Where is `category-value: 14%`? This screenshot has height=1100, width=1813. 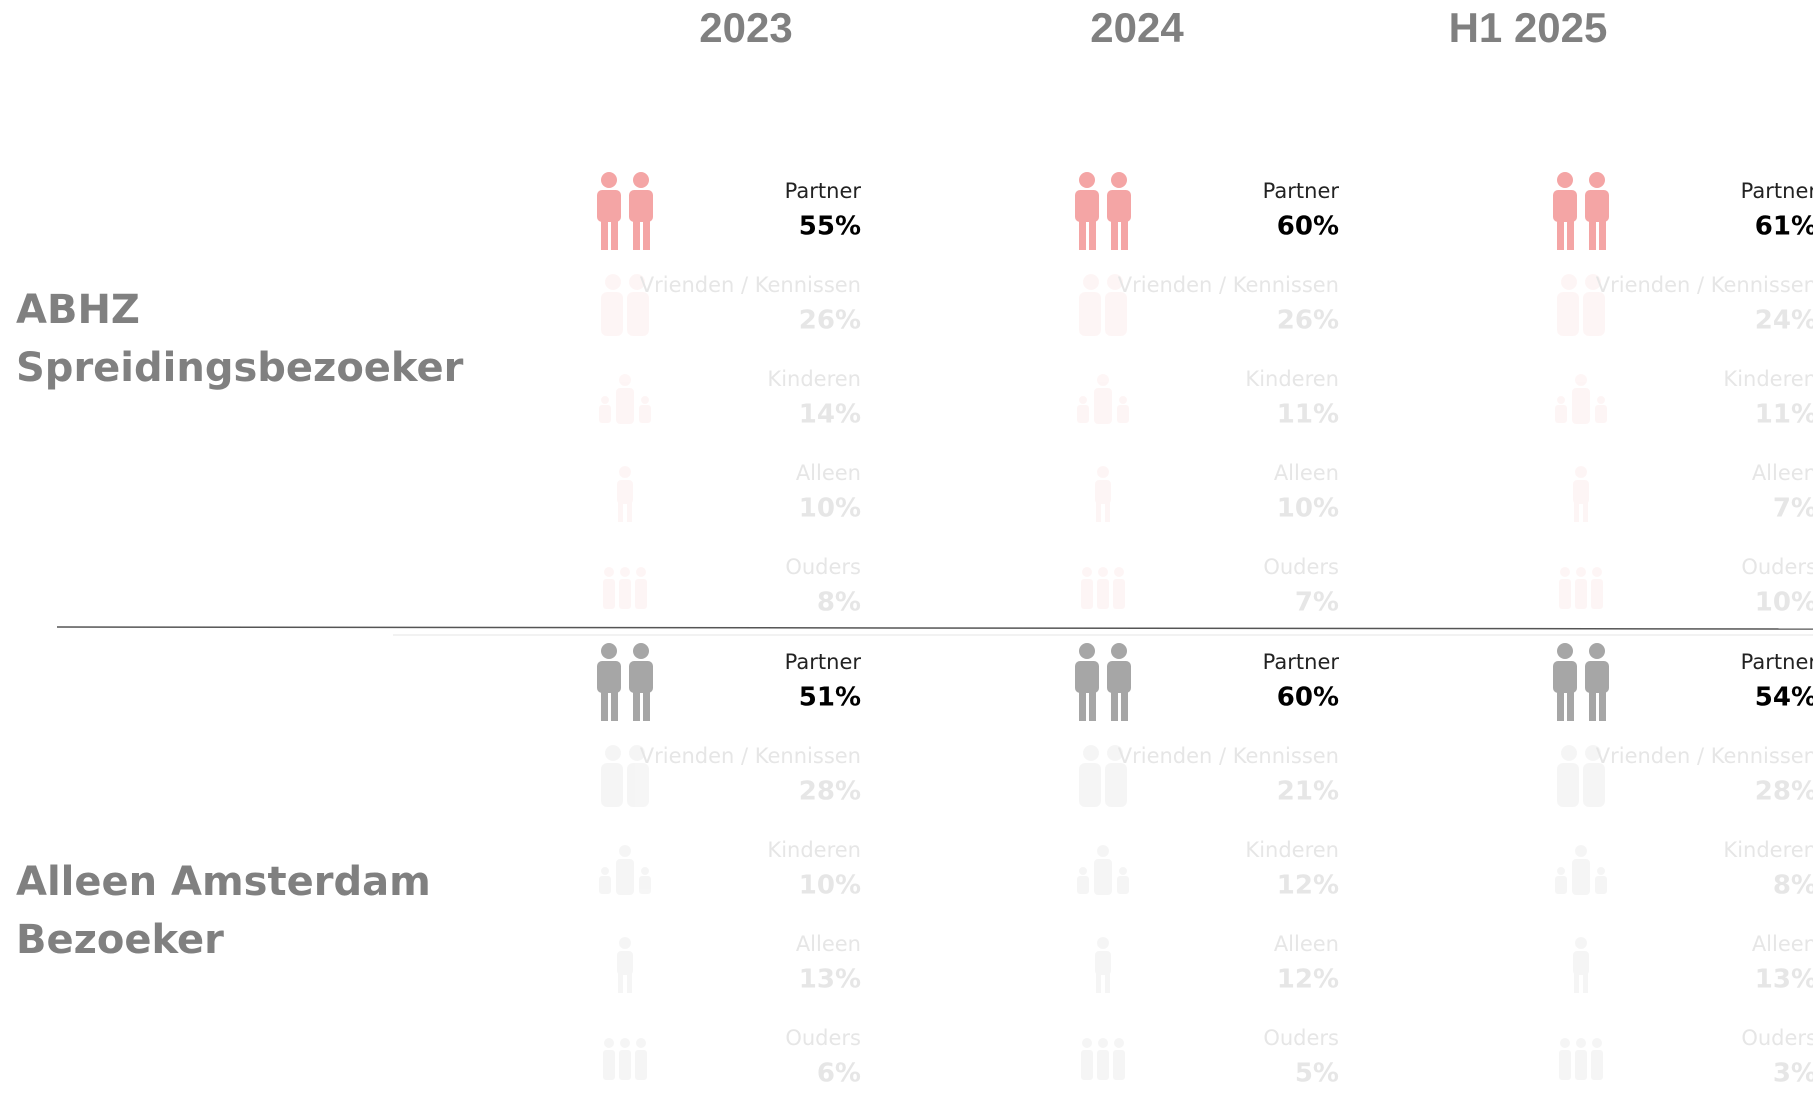
category-value: 14% is located at coordinates (830, 415).